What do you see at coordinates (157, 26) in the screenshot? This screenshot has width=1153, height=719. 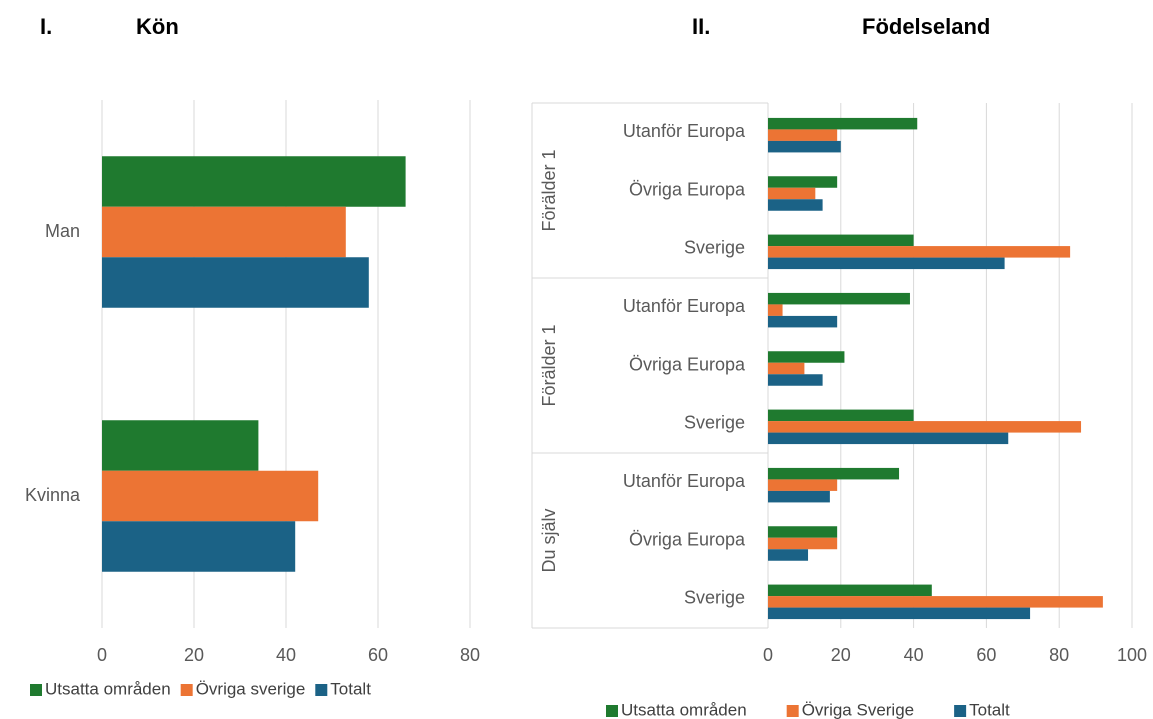 I see `chart-title: Kön` at bounding box center [157, 26].